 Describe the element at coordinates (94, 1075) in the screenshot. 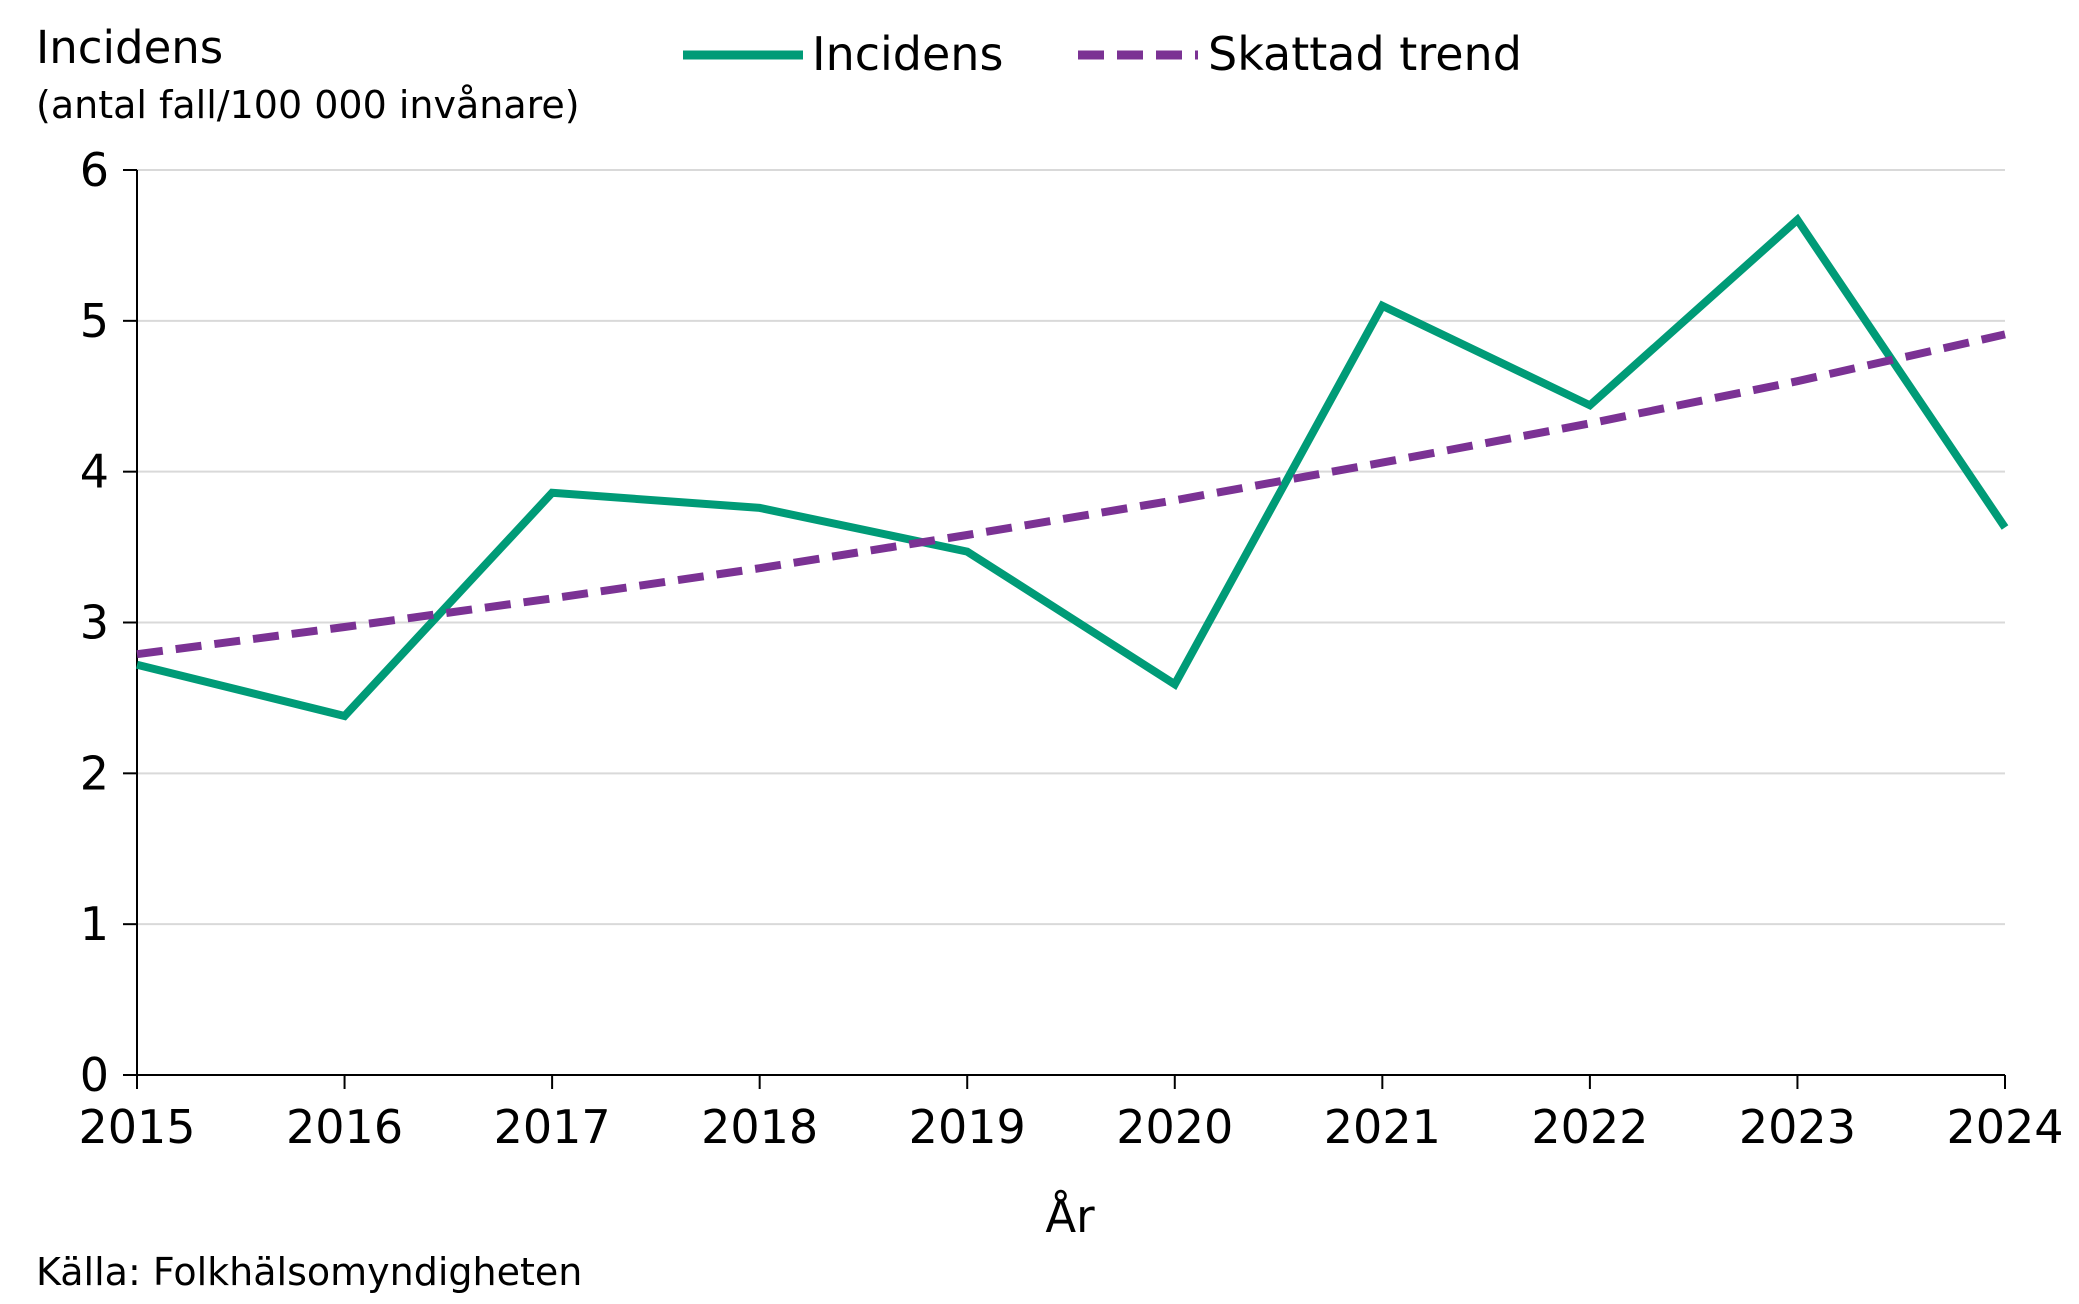

I see `y-tick-label-0: 0` at that location.